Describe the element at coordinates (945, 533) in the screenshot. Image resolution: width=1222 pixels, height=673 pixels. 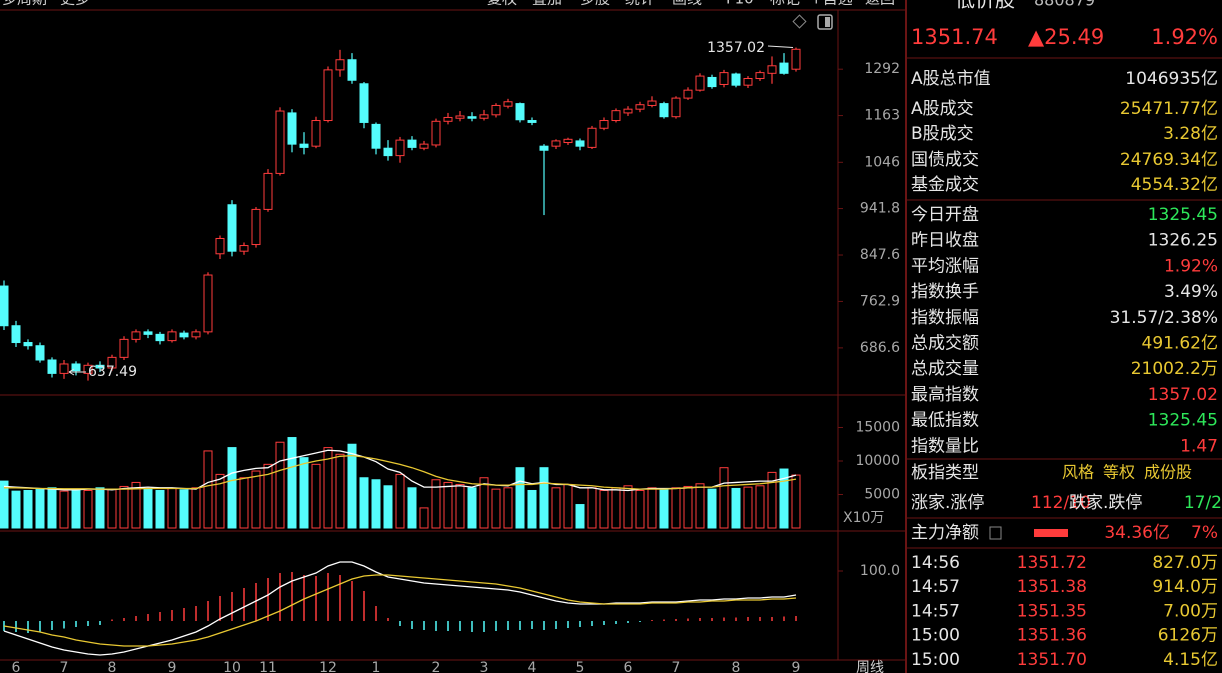
I see `row-label: 主力净额` at that location.